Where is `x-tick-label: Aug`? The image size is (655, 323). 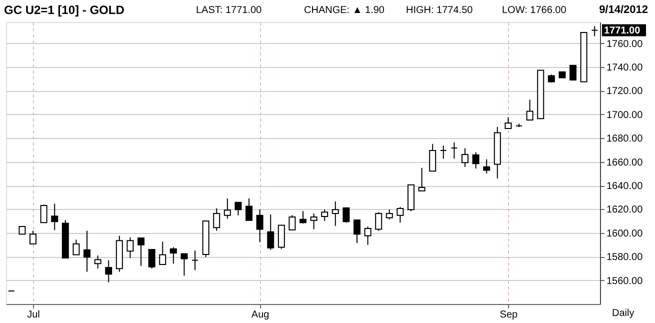 x-tick-label: Aug is located at coordinates (260, 315).